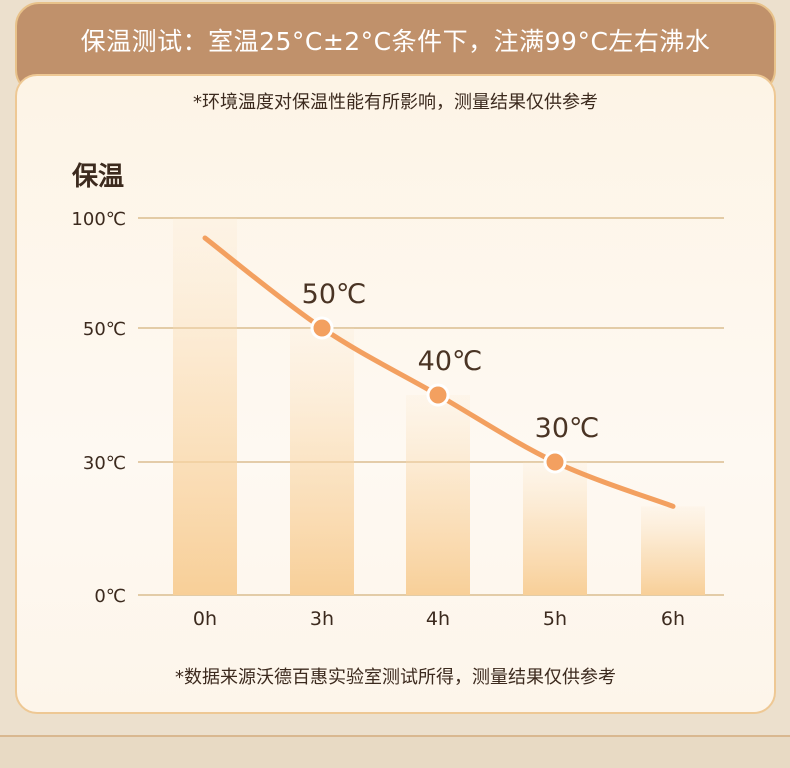 The width and height of the screenshot is (790, 768). I want to click on x-tick-label: 6h, so click(673, 619).